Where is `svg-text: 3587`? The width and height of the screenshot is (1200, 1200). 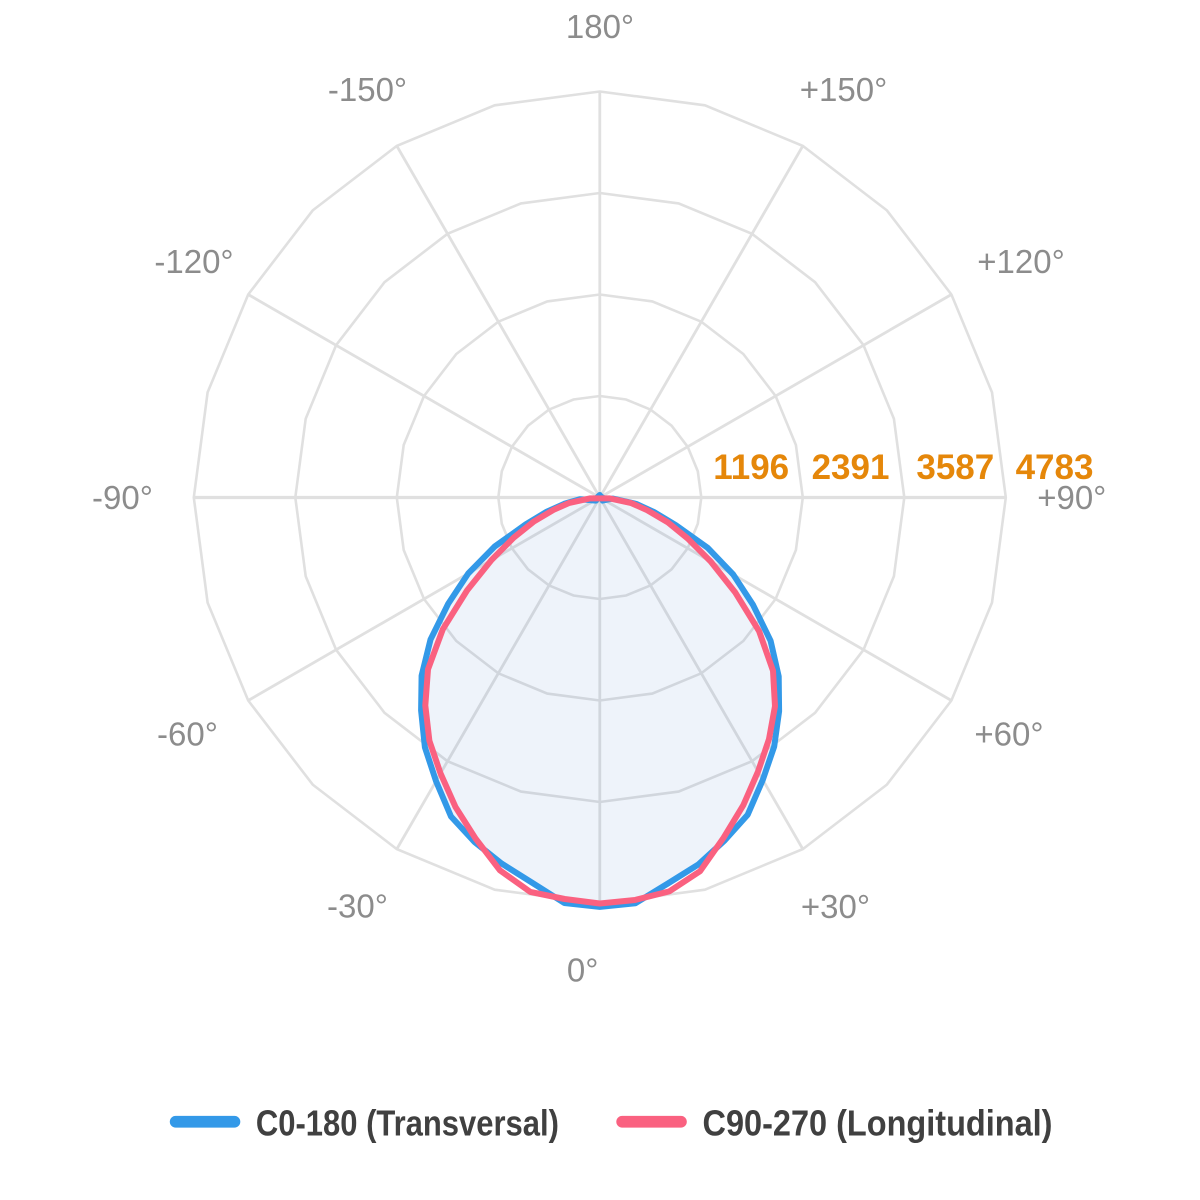
svg-text: 3587 is located at coordinates (955, 467).